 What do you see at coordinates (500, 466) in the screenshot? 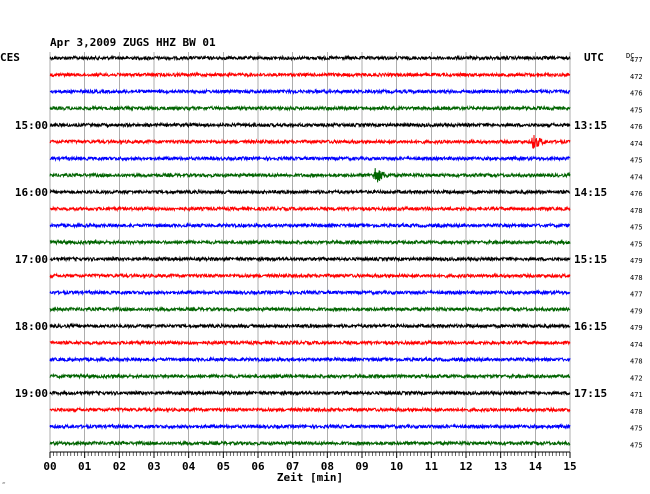
I see `x-tick-label: 13` at bounding box center [500, 466].